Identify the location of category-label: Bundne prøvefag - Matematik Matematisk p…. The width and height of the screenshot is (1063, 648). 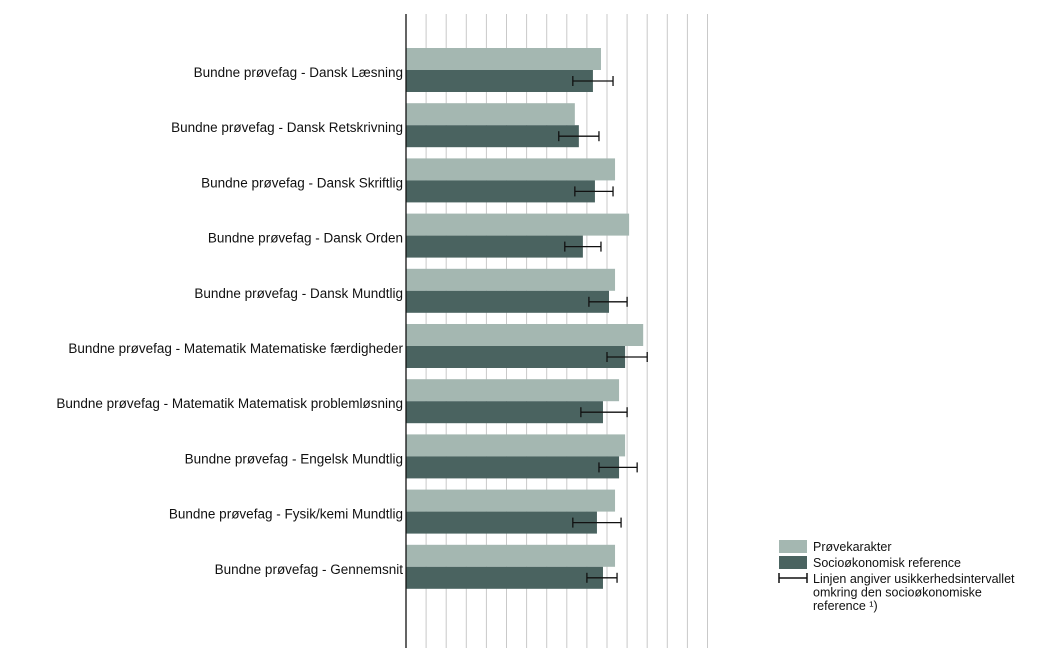
(229, 403).